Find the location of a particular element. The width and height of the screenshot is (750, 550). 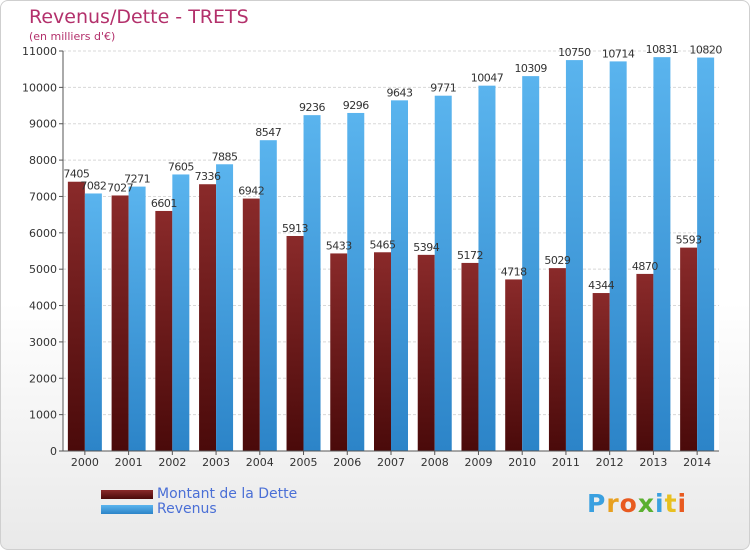

data-label-debt: 7027 is located at coordinates (120, 187).